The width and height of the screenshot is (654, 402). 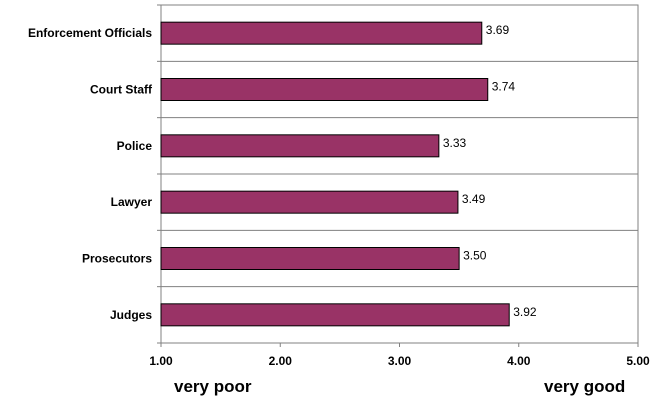 What do you see at coordinates (161, 361) in the screenshot?
I see `x-tick-label: 1.00` at bounding box center [161, 361].